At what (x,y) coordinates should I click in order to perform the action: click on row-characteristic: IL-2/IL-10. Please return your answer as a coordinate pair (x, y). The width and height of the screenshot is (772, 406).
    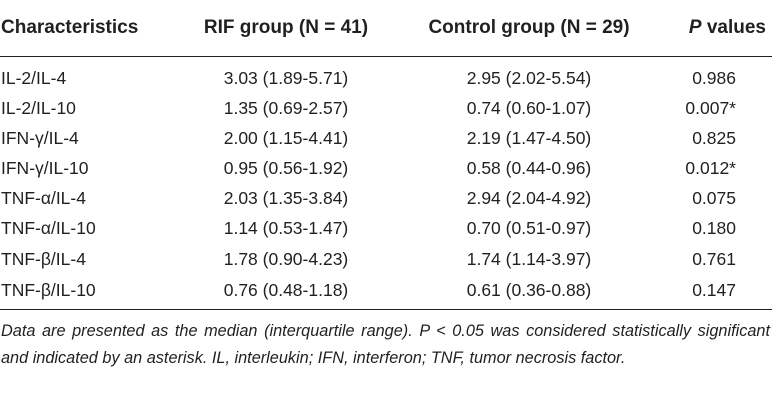
    Looking at the image, I should click on (38, 107).